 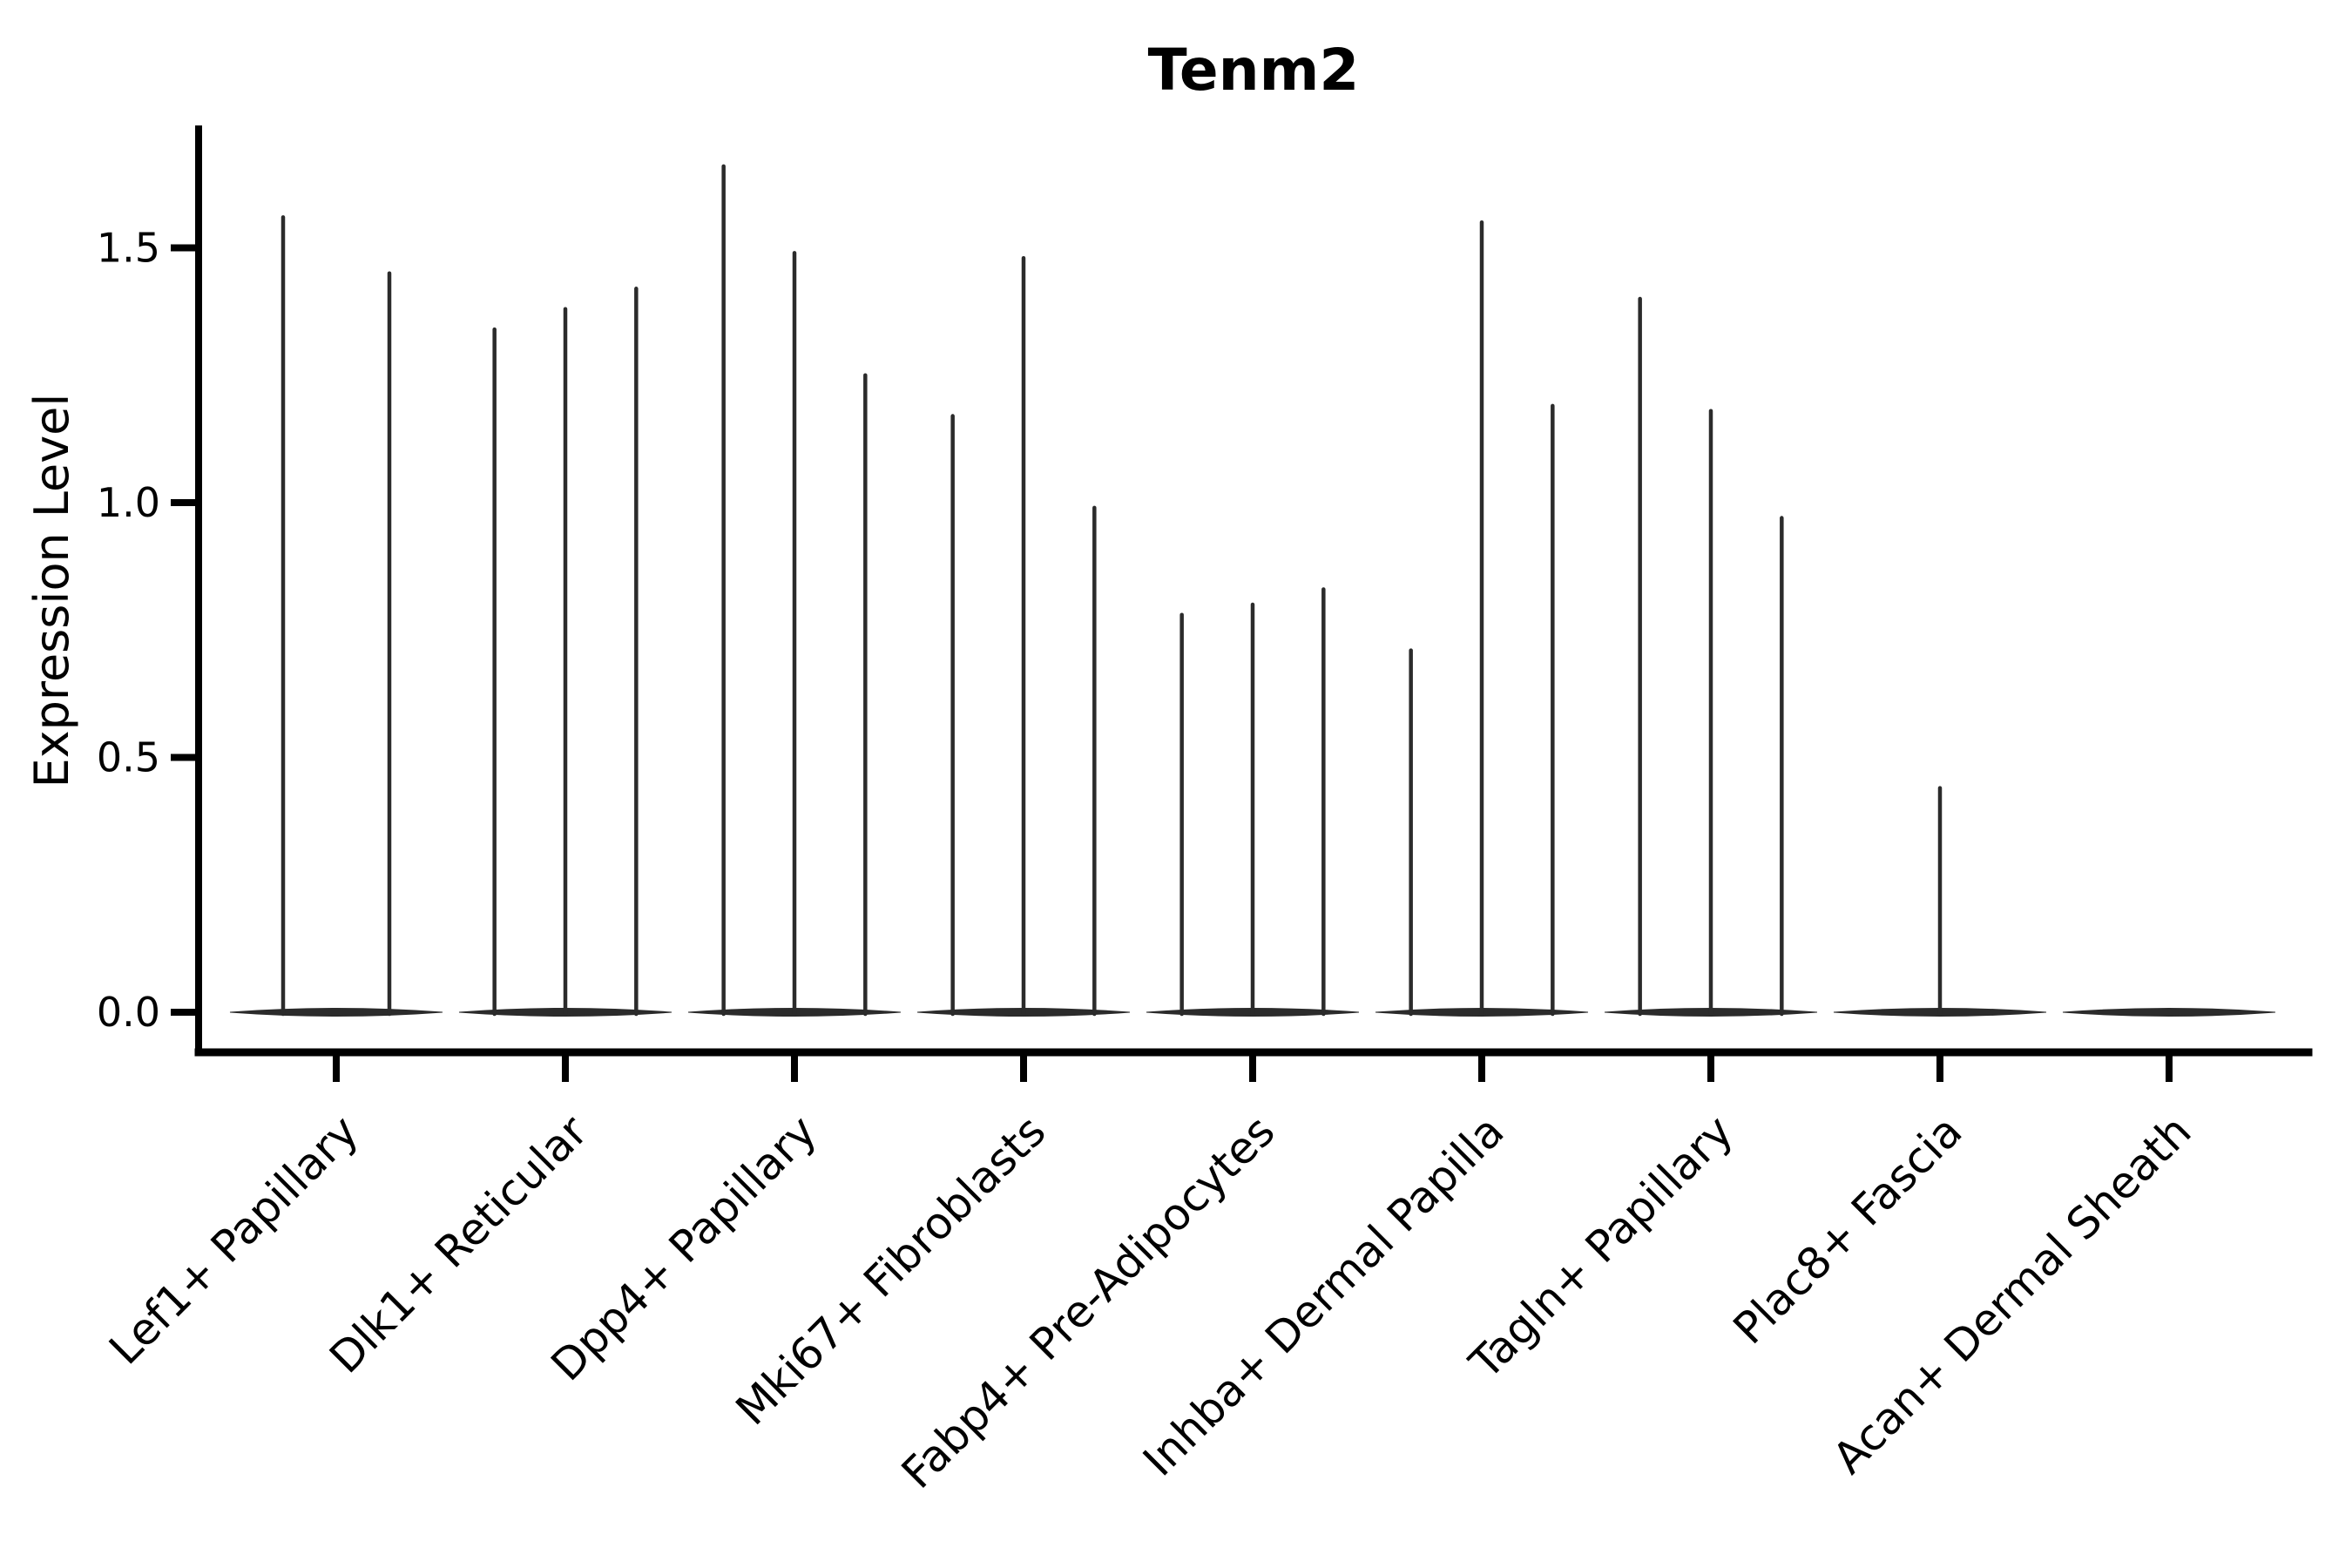 I want to click on y-tick-label: 0.5, so click(x=129, y=757).